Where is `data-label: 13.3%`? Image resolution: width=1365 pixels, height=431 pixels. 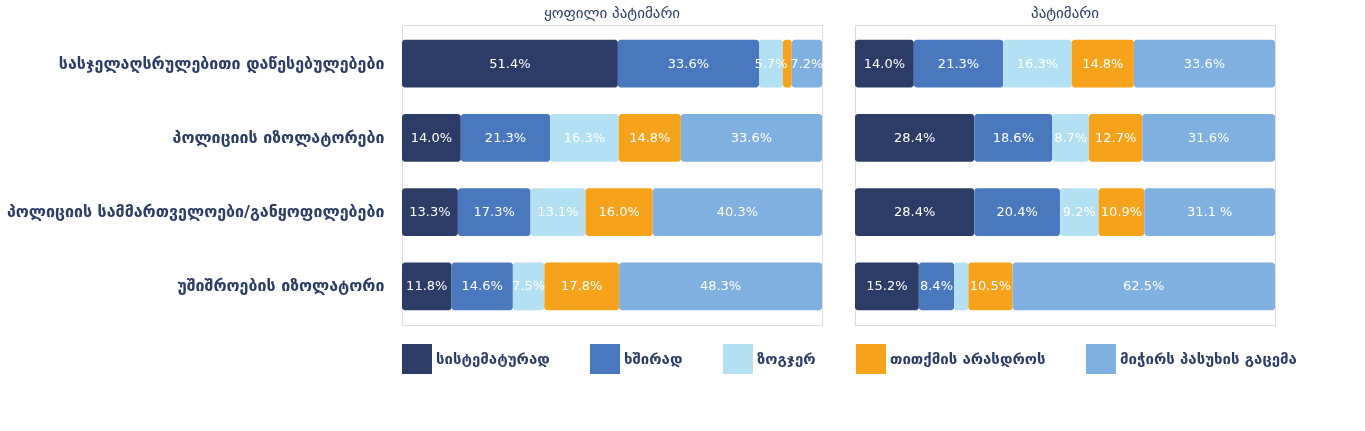 data-label: 13.3% is located at coordinates (430, 212).